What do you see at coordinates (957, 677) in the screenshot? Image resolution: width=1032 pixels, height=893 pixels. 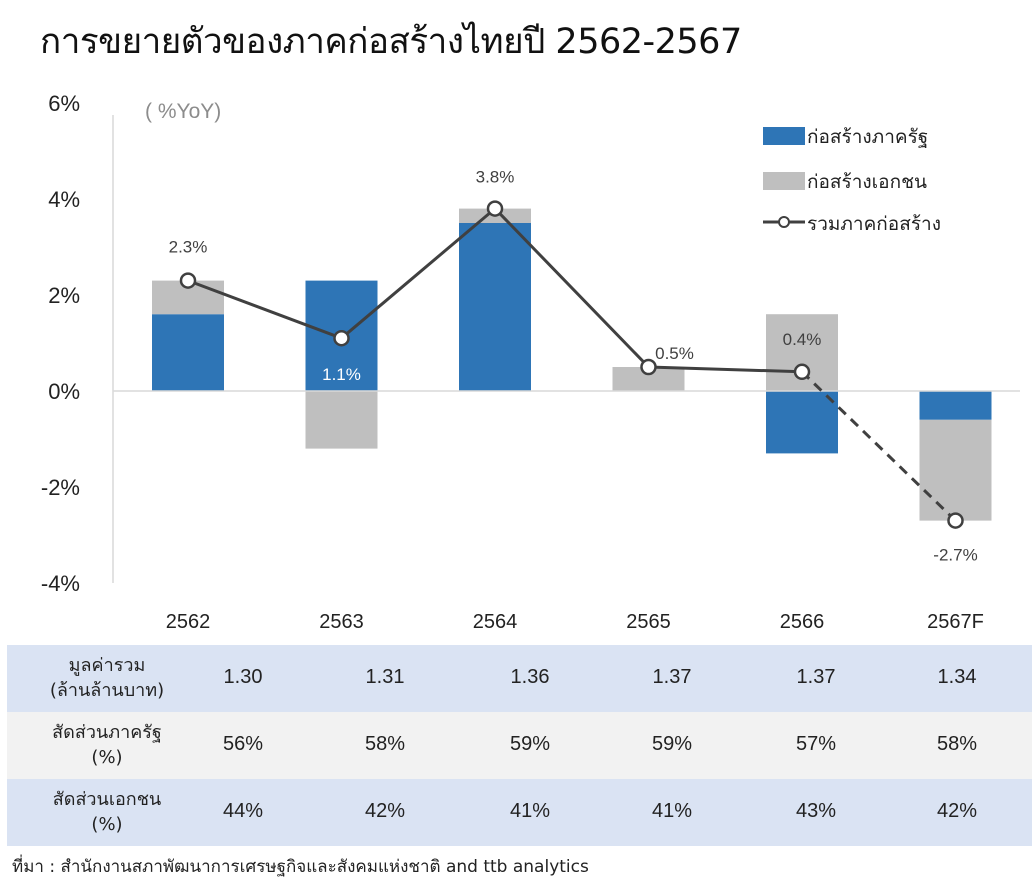 I see `table-cell: 1.34` at bounding box center [957, 677].